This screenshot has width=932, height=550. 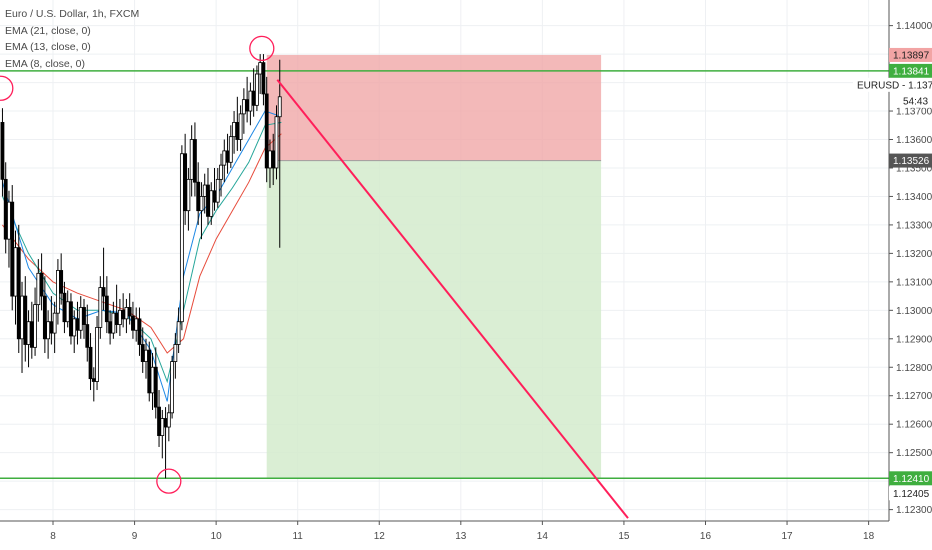 I want to click on x-tick-label: 15, so click(x=624, y=536).